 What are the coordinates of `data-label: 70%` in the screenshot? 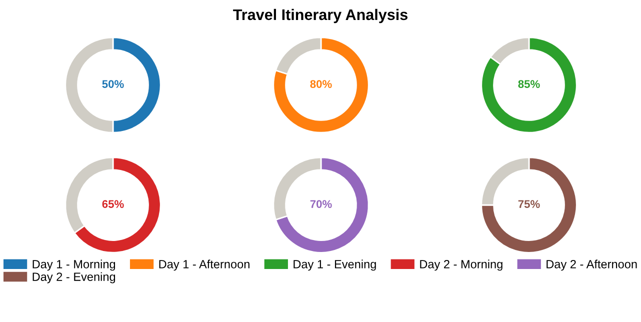 It's located at (321, 204).